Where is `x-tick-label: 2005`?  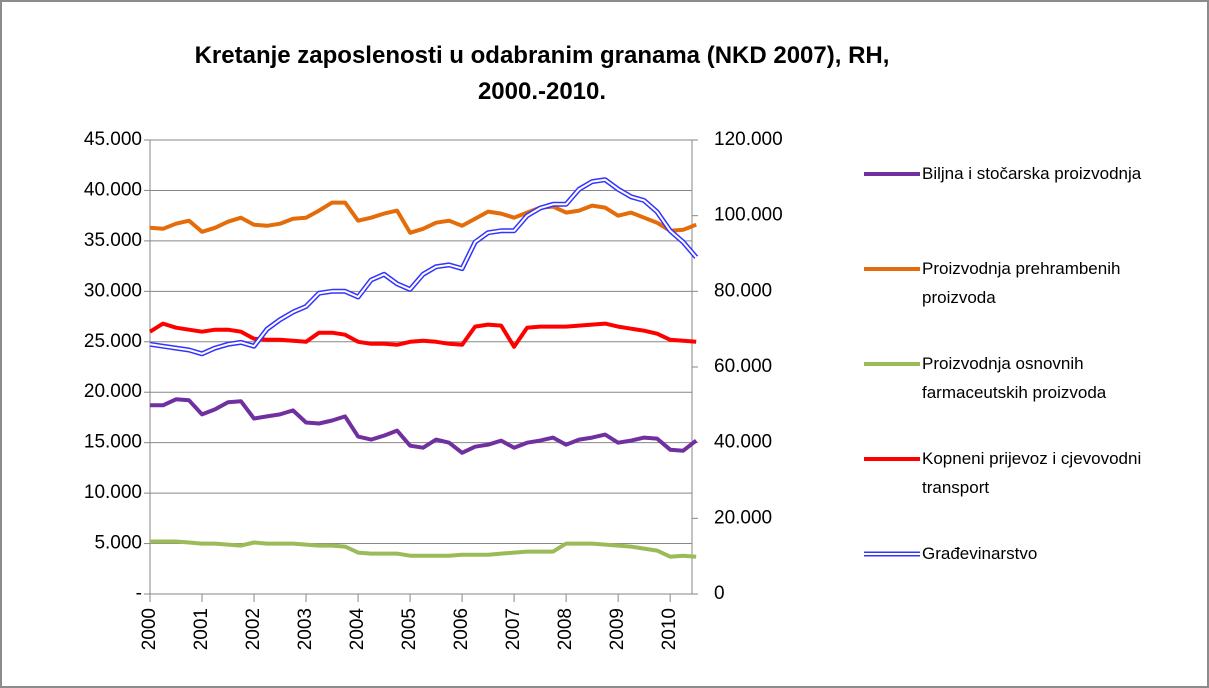 x-tick-label: 2005 is located at coordinates (409, 629).